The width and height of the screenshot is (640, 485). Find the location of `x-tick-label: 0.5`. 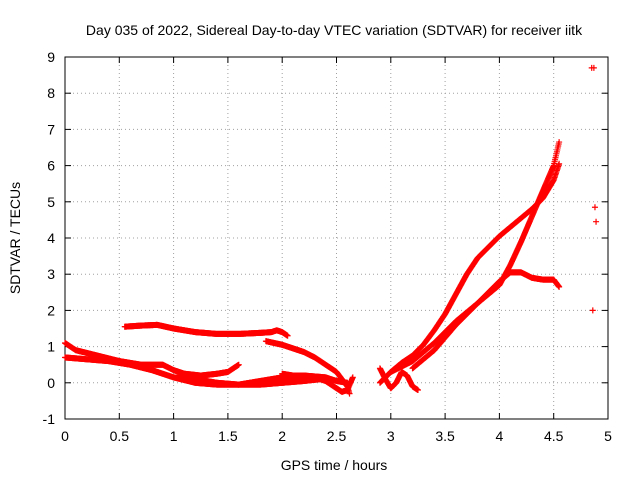

x-tick-label: 0.5 is located at coordinates (120, 436).